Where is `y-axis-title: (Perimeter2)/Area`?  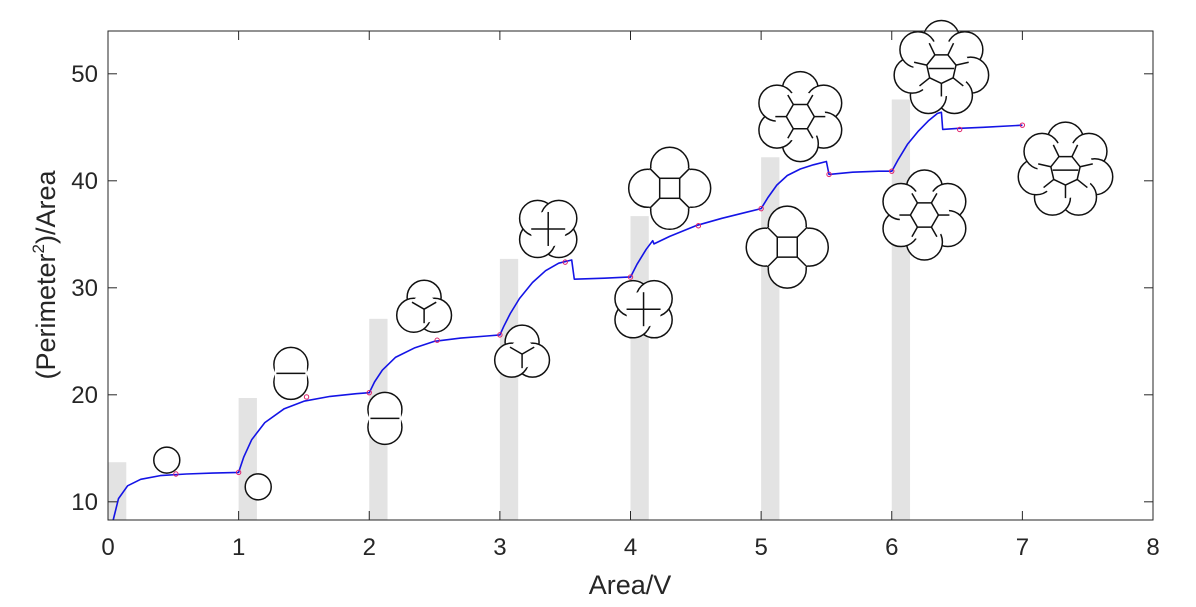 y-axis-title: (Perimeter2)/Area is located at coordinates (45, 275).